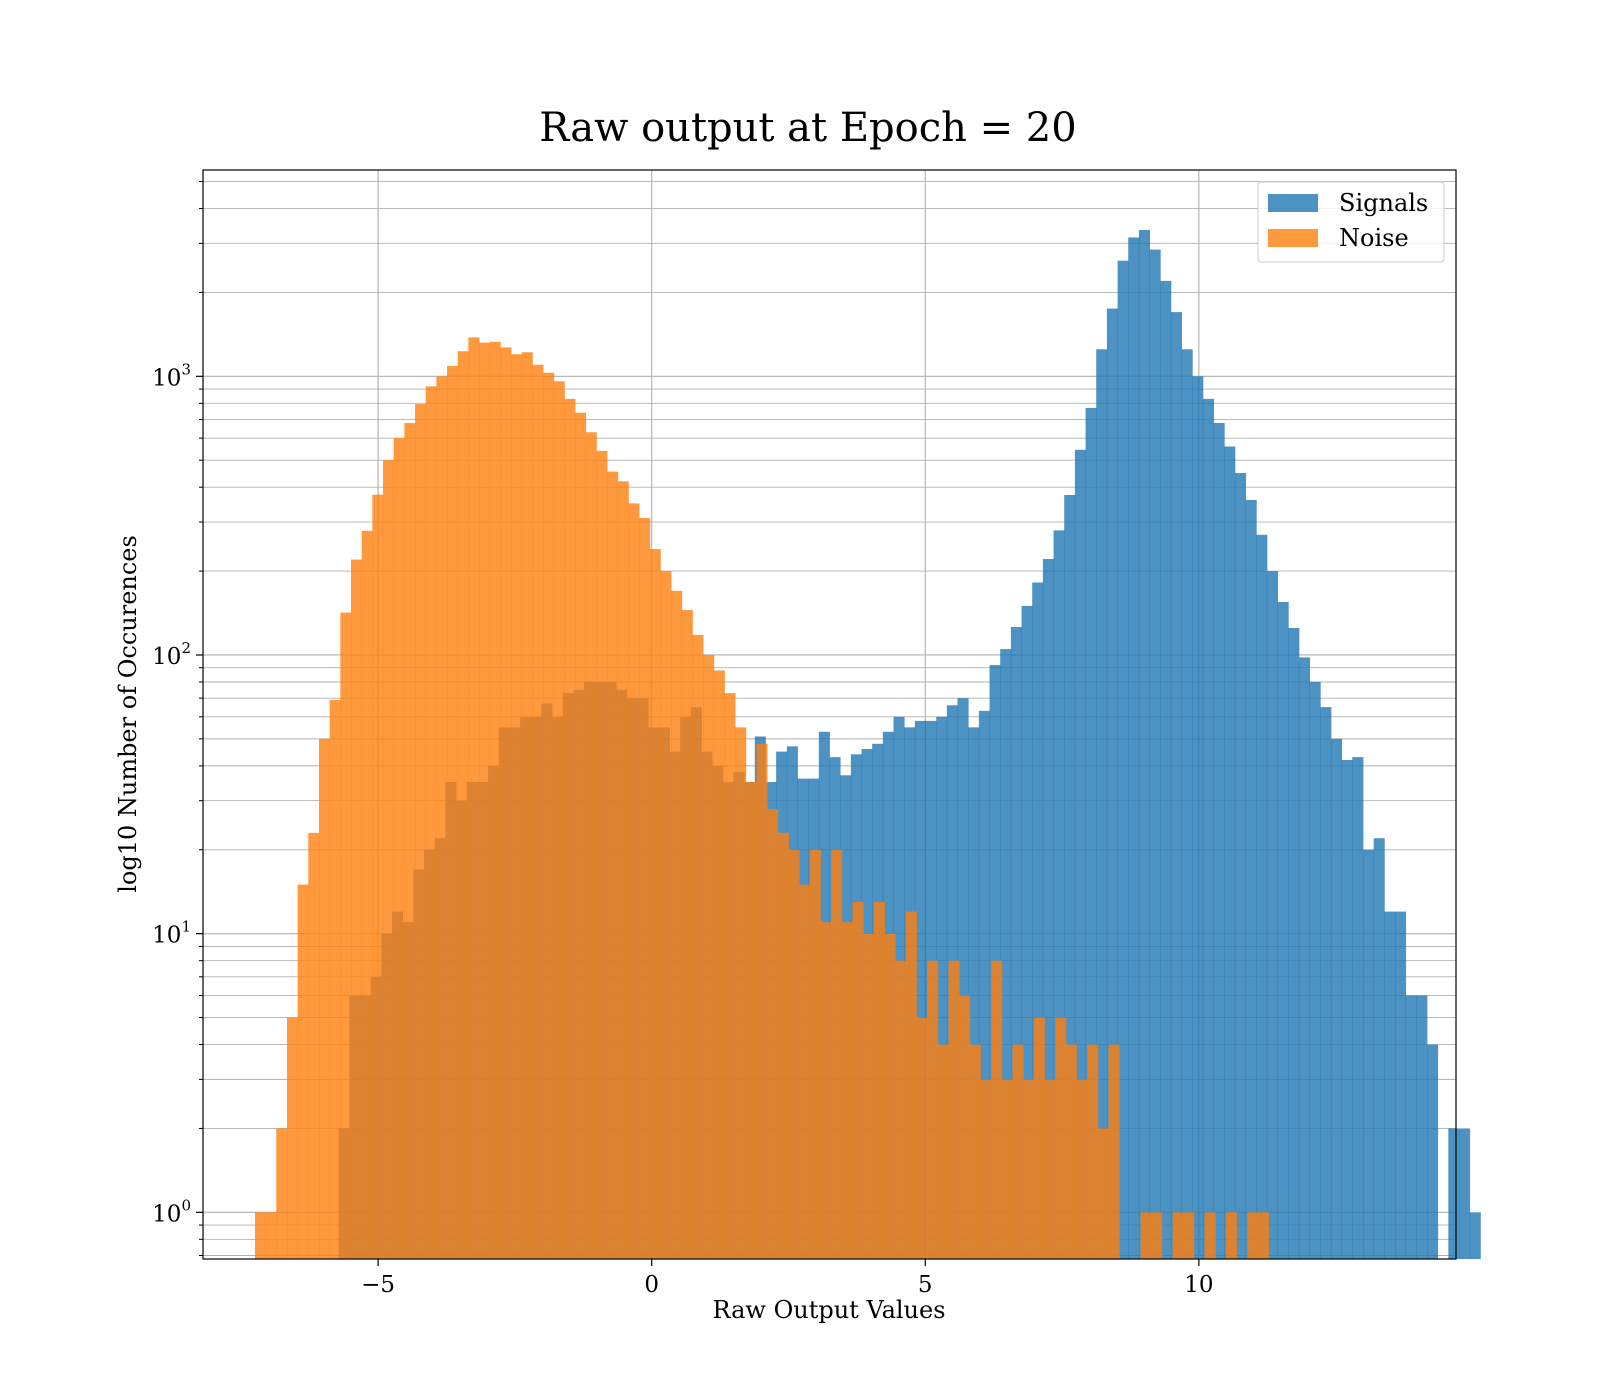 This screenshot has height=1400, width=1600. What do you see at coordinates (171, 375) in the screenshot?
I see `y-tick-label: 10³` at bounding box center [171, 375].